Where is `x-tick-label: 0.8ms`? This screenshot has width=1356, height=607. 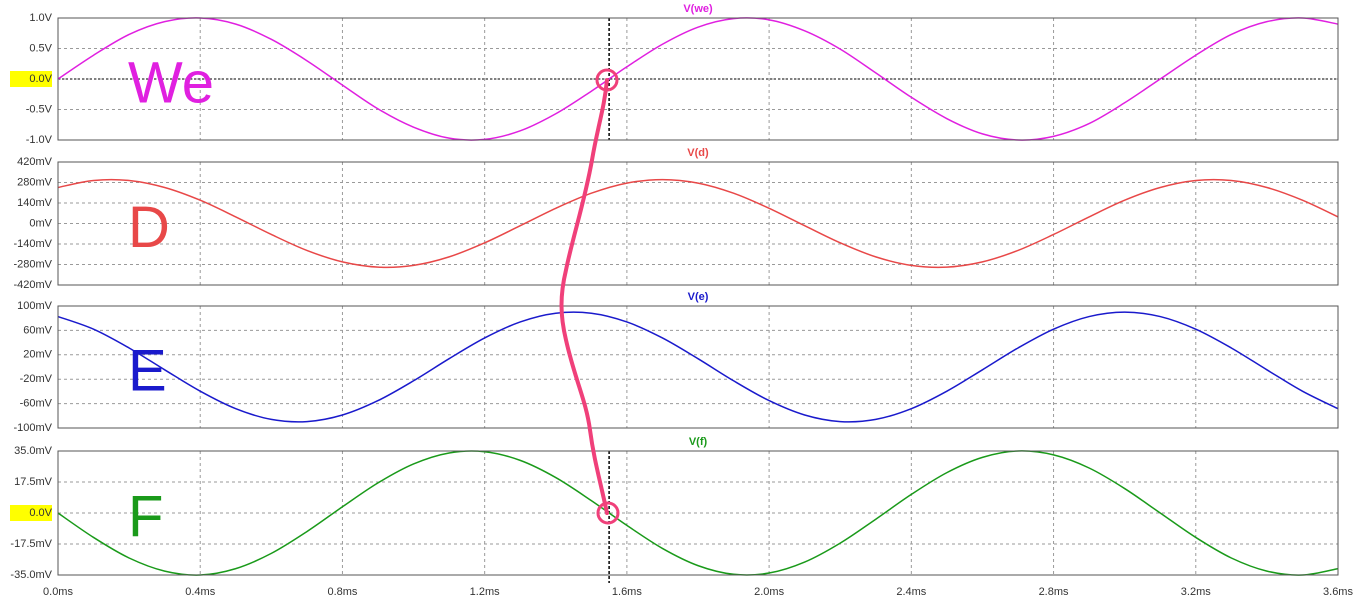
x-tick-label: 0.8ms is located at coordinates (342, 592).